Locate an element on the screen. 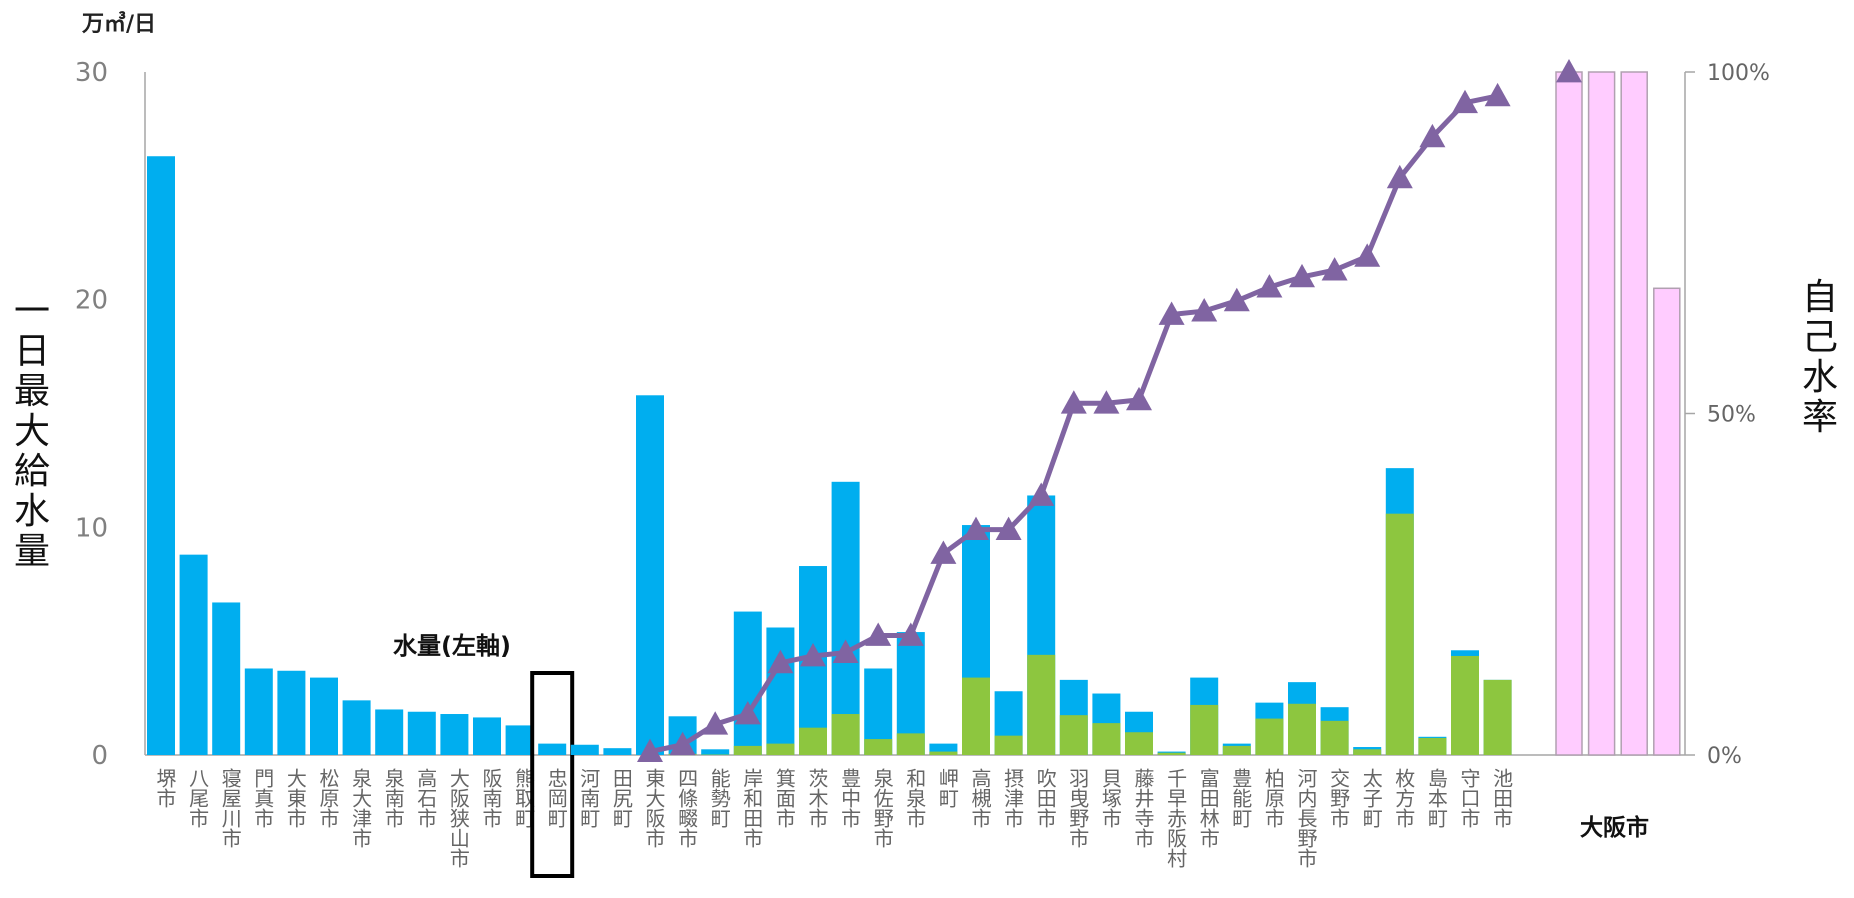  category-label: 八尾市 is located at coordinates (198, 798).